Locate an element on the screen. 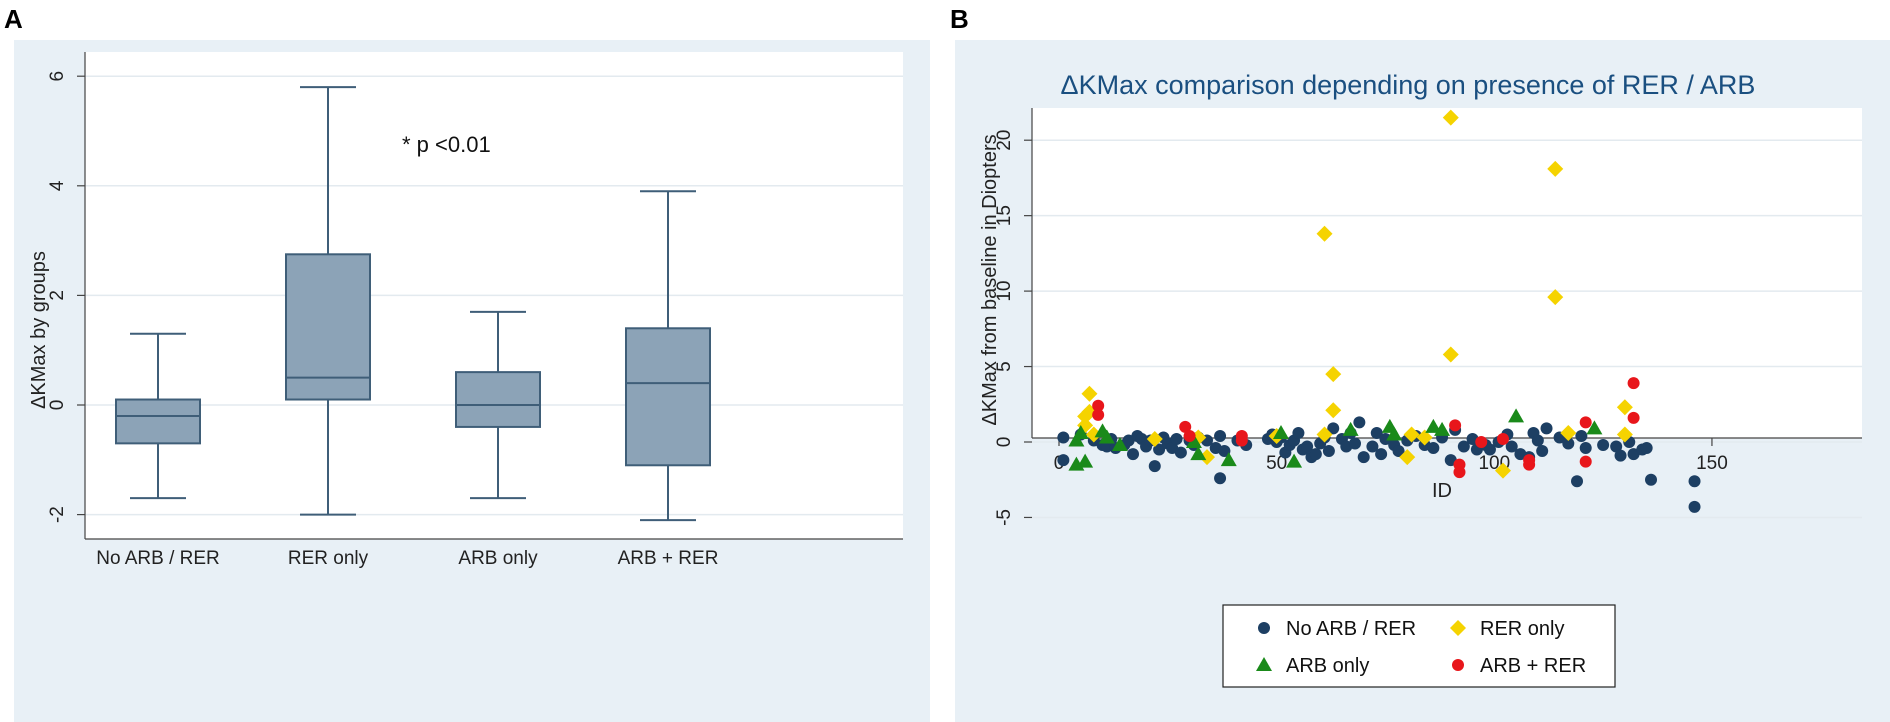 The height and width of the screenshot is (722, 1890). y-tick-label: 20 is located at coordinates (1004, 140).